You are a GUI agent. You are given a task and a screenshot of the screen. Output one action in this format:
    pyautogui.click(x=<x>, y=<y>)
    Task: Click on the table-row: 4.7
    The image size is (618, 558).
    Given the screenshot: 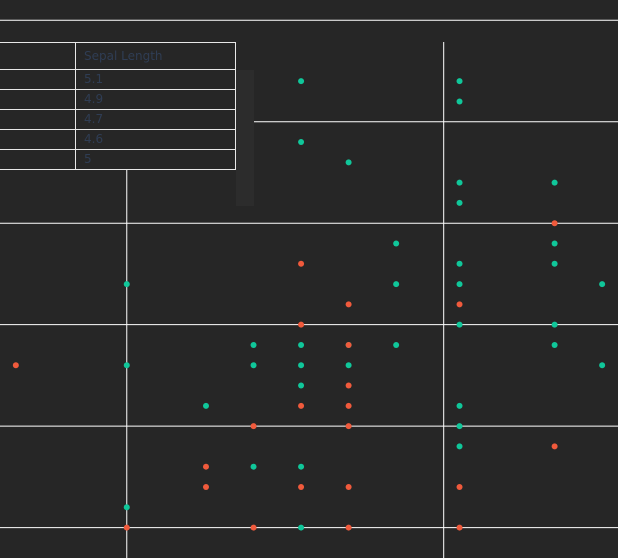 What is the action you would take?
    pyautogui.click(x=118, y=119)
    